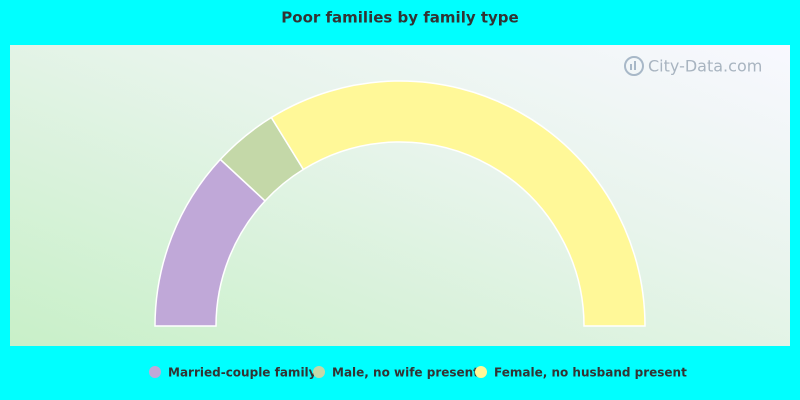  Describe the element at coordinates (242, 373) in the screenshot. I see `legend-label: Married-couple family` at that location.